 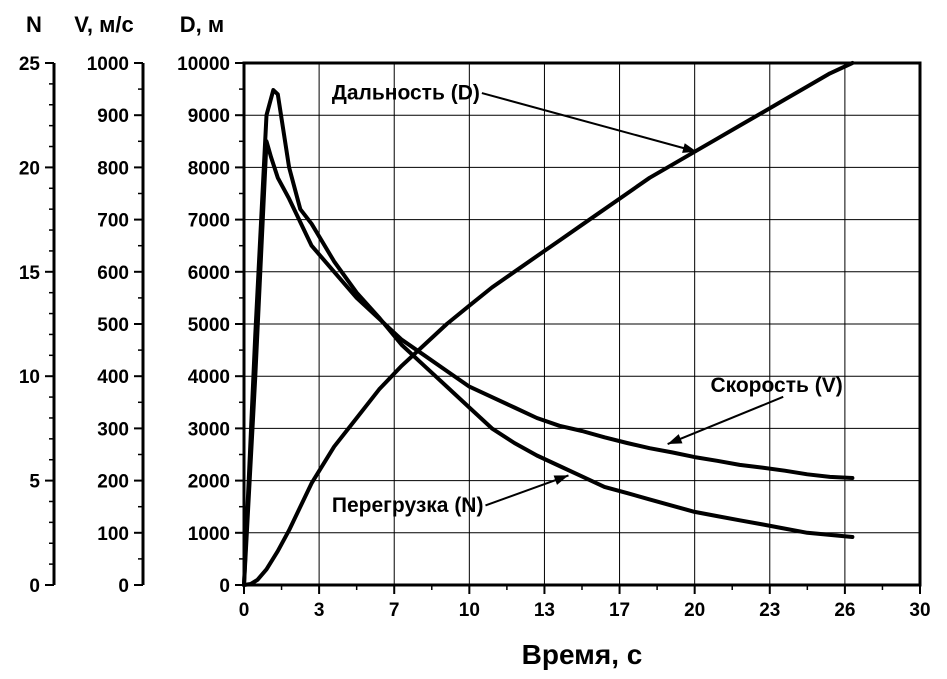 What do you see at coordinates (776, 385) in the screenshot?
I see `annotation-label: Скорость (V)` at bounding box center [776, 385].